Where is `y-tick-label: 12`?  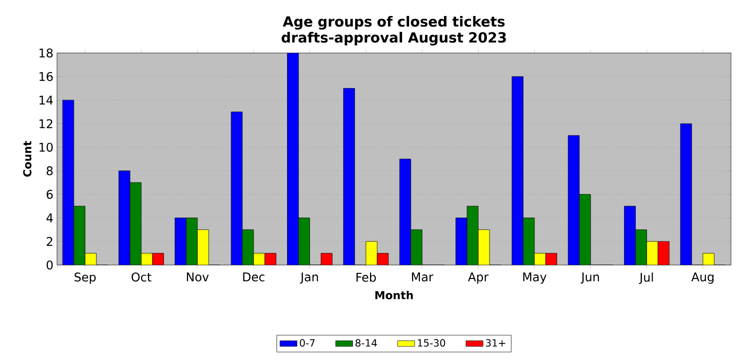
y-tick-label: 12 is located at coordinates (46, 123).